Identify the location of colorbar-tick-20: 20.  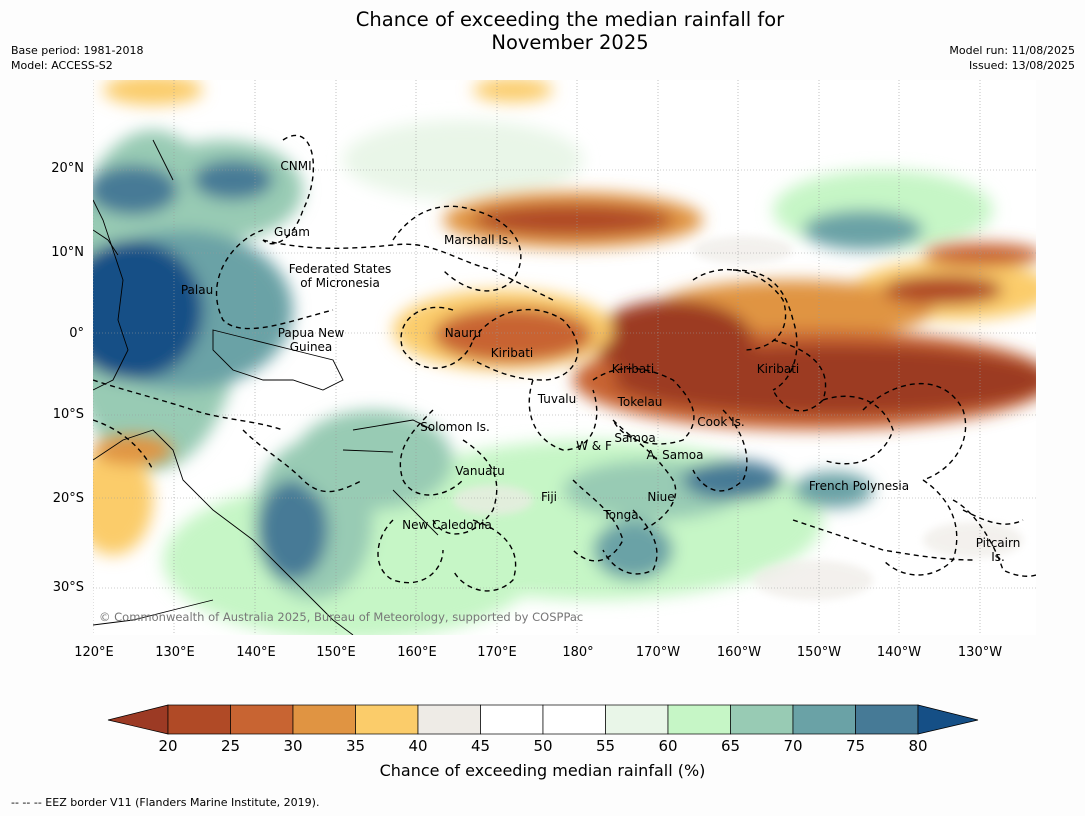
(168, 746).